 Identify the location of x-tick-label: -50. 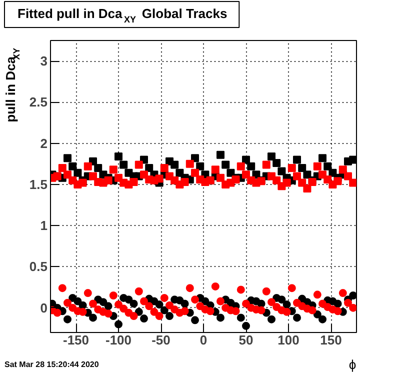
(161, 340).